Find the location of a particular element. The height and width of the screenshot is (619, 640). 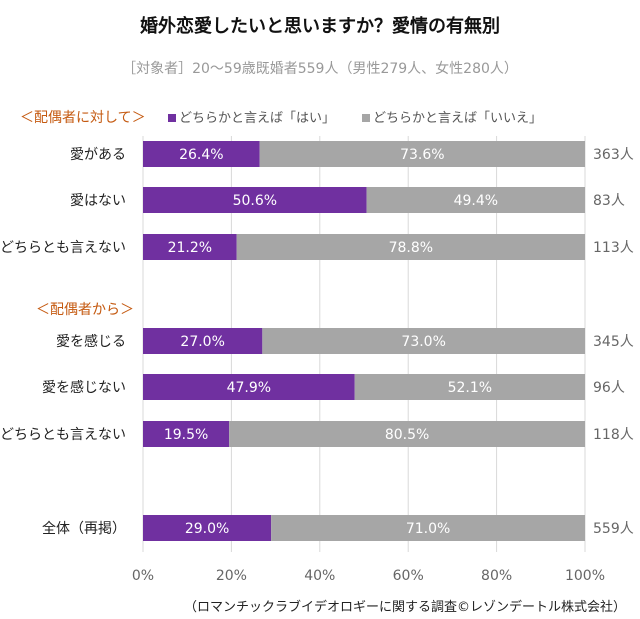

category-label: 愛がある is located at coordinates (98, 155).